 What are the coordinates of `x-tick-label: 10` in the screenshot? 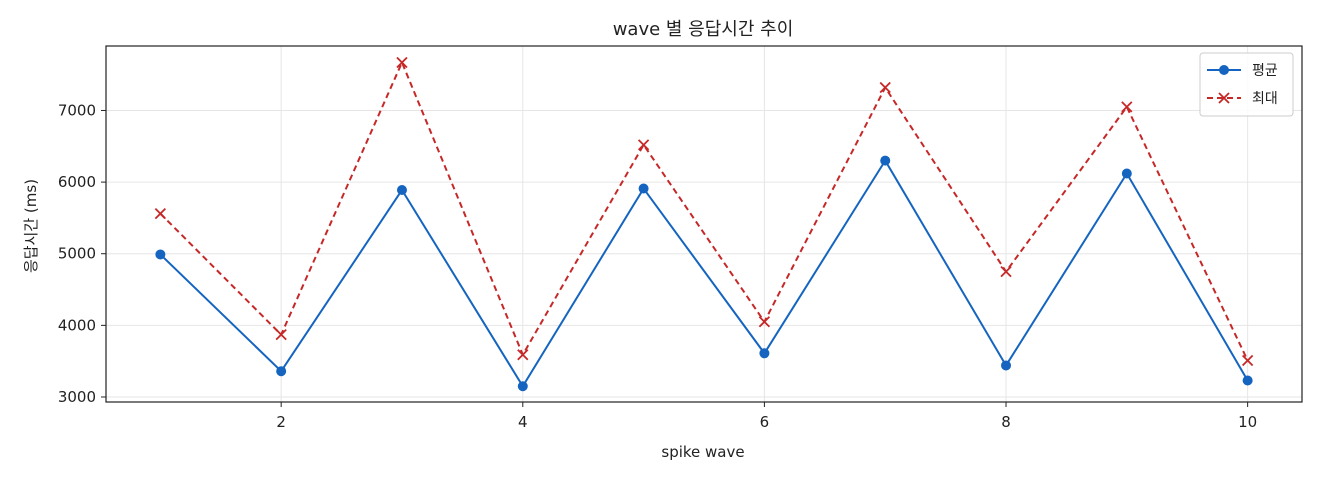 It's located at (1247, 422).